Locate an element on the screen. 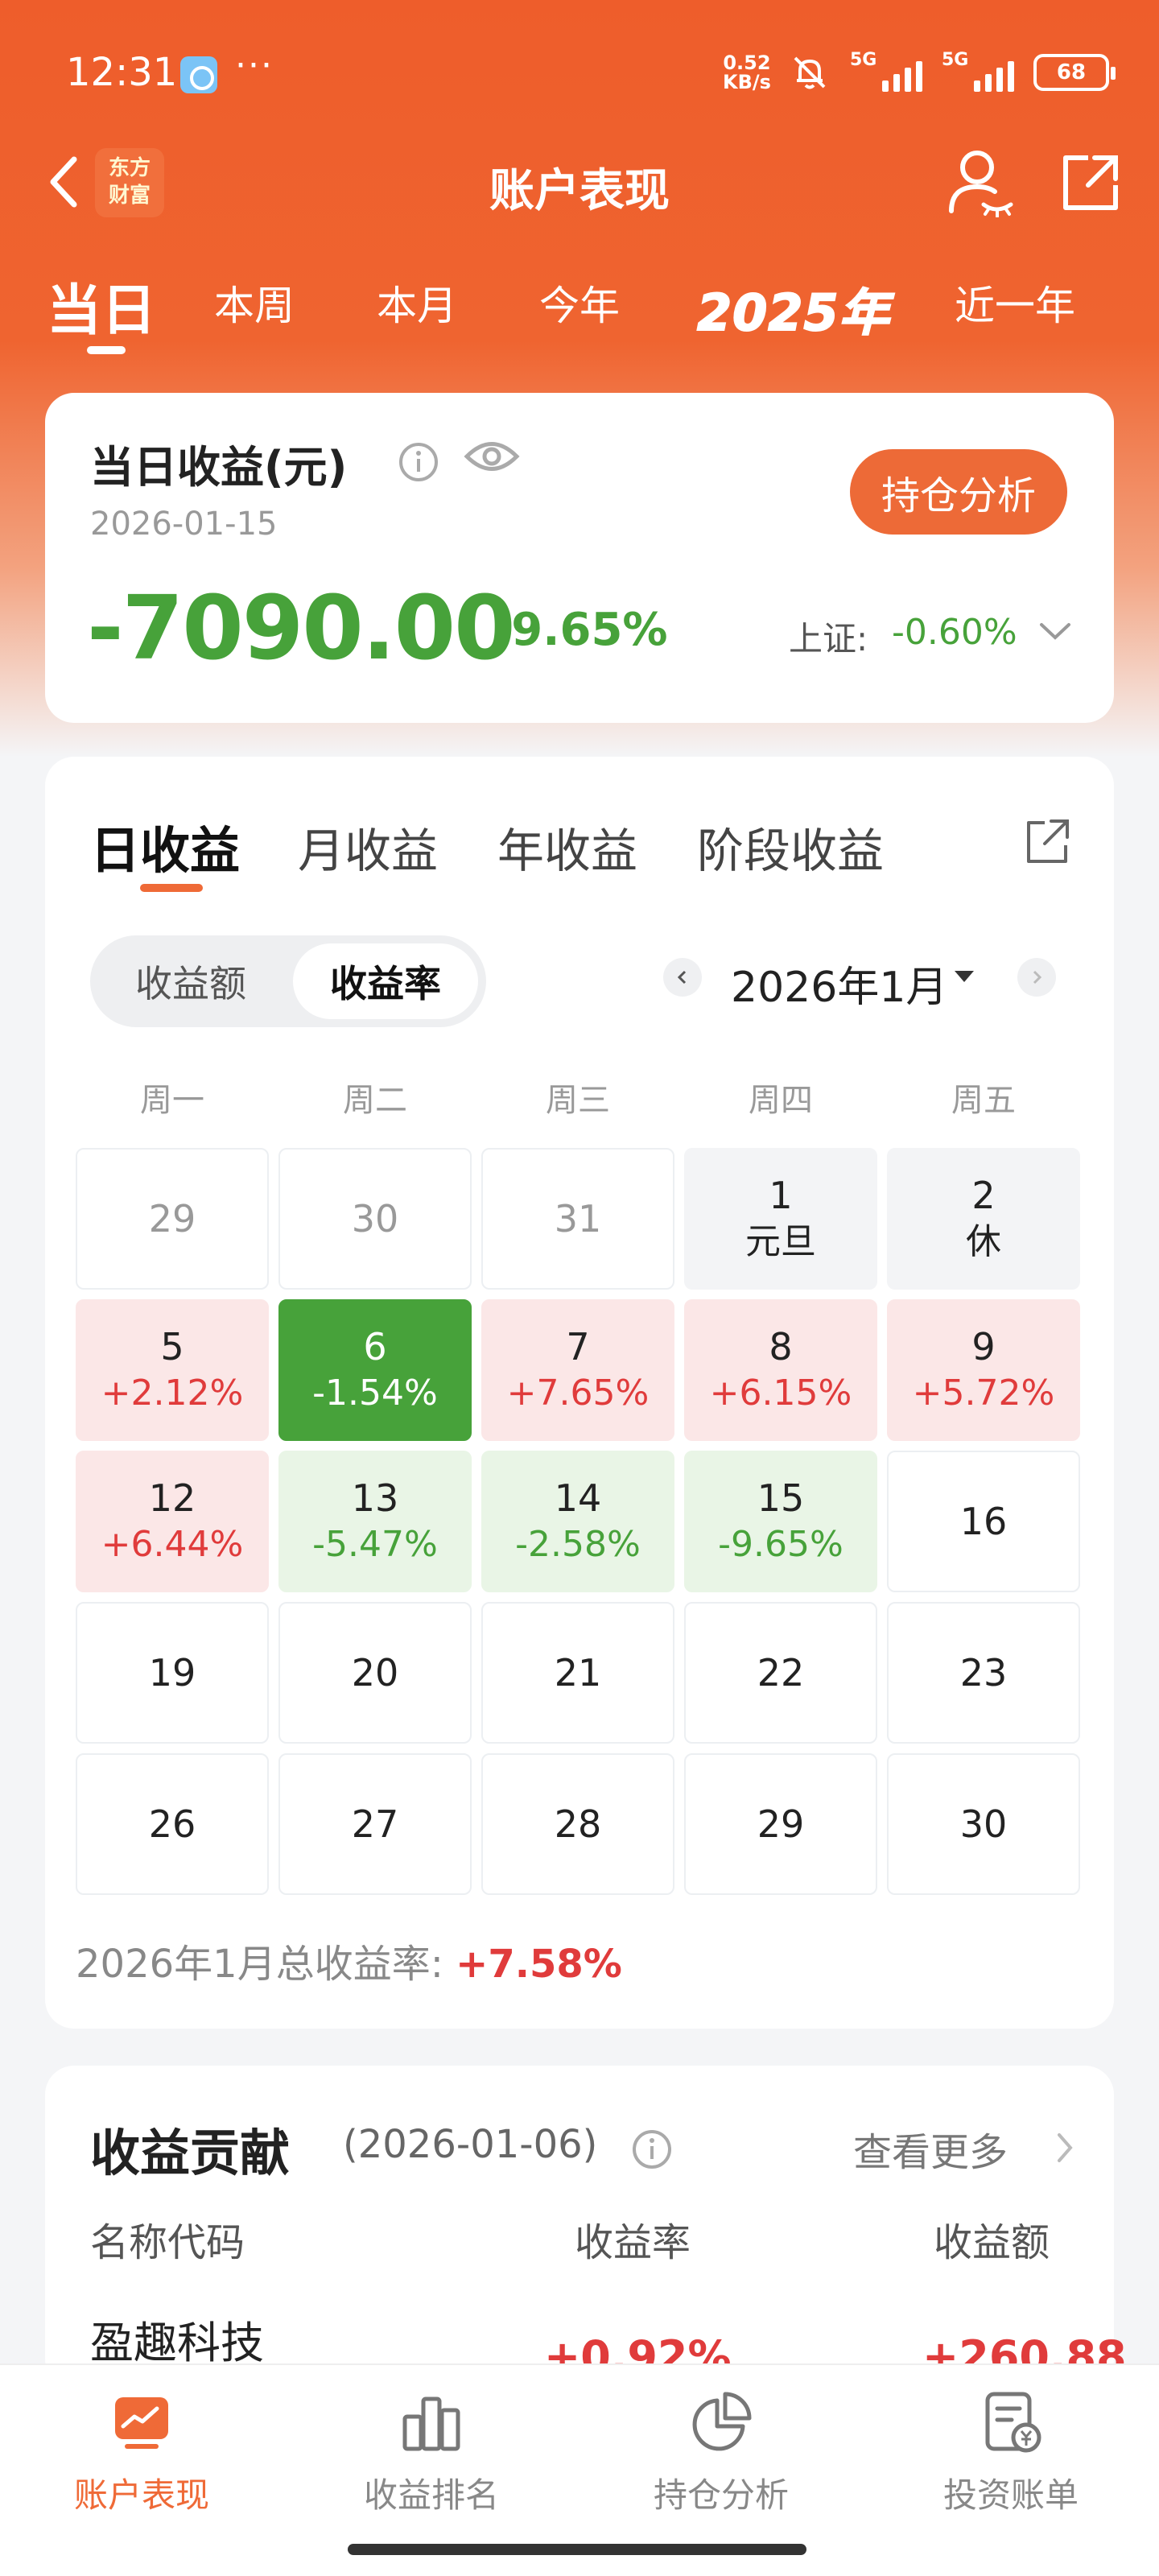  calendar-day-cell: 12 +6.44% is located at coordinates (172, 1521).